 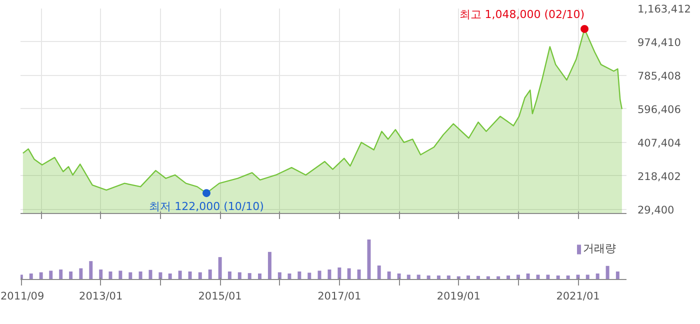 I want to click on y-tick-label: 29,400, so click(x=656, y=210).